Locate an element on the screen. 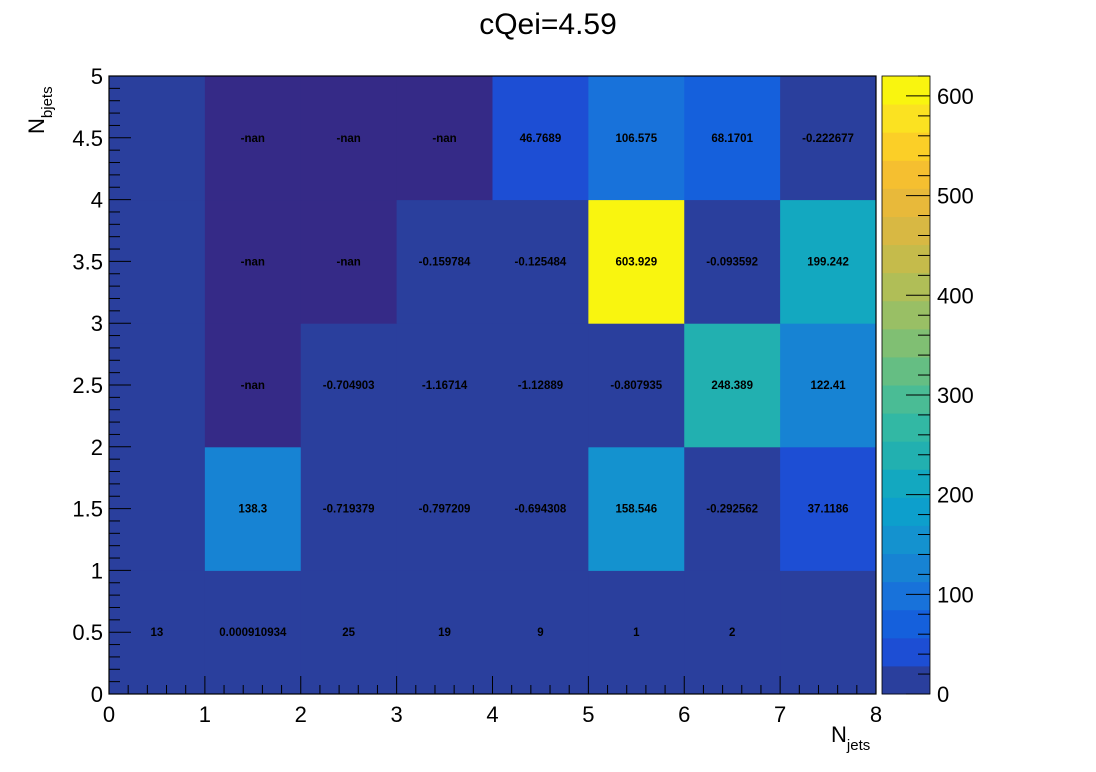  x-axis-title-sub: jets is located at coordinates (858, 745).